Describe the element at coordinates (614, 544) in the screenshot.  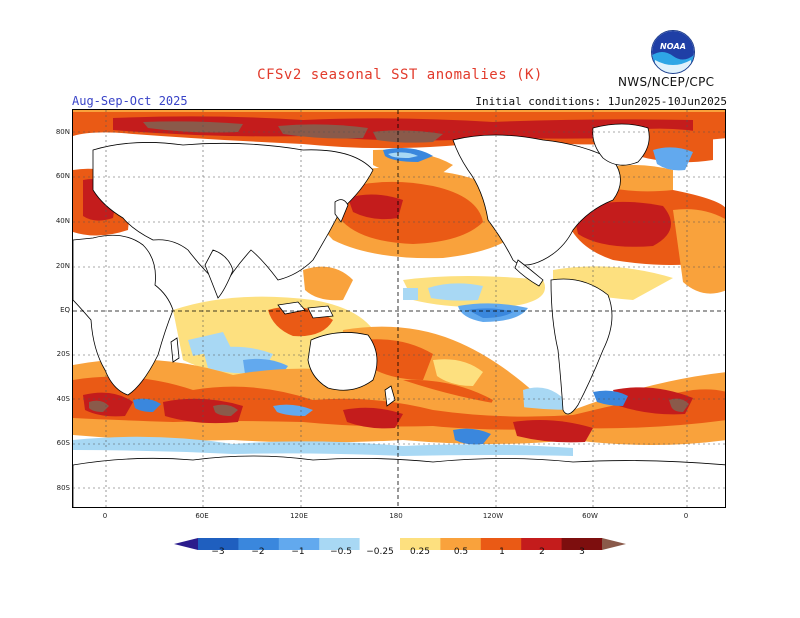
I see `colorbar-arrow-high` at that location.